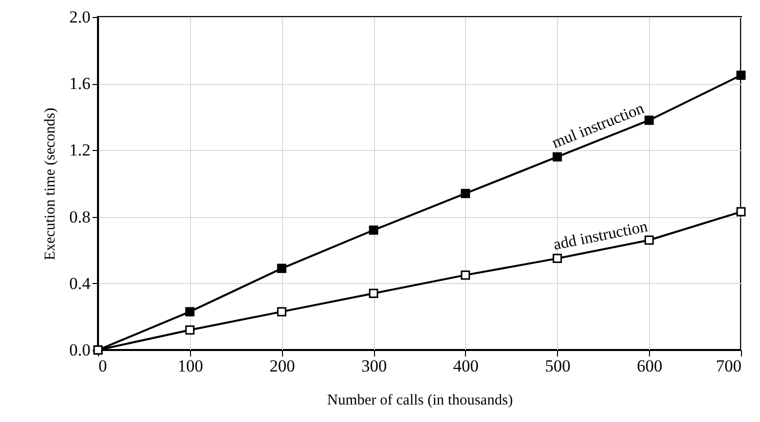 The image size is (760, 422). Describe the element at coordinates (79, 150) in the screenshot. I see `y-tick-label: 1.2` at that location.